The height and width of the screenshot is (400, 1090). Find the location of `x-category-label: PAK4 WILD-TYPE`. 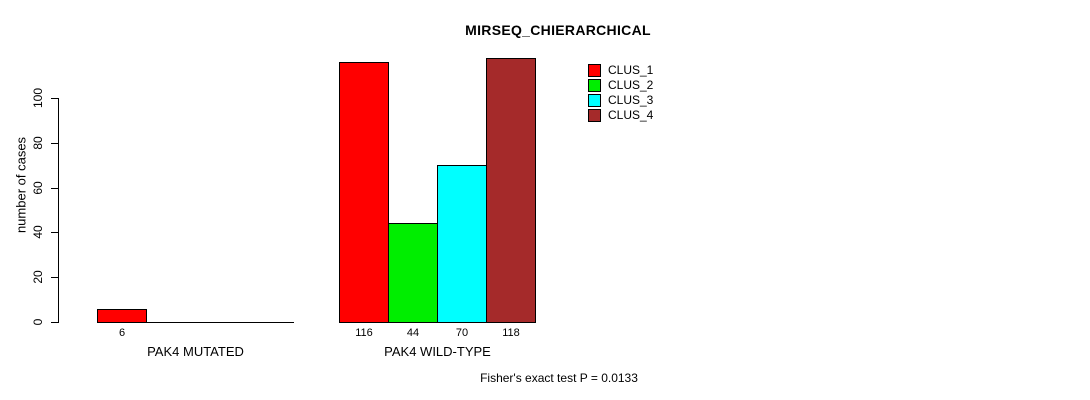

x-category-label: PAK4 WILD-TYPE is located at coordinates (437, 351).